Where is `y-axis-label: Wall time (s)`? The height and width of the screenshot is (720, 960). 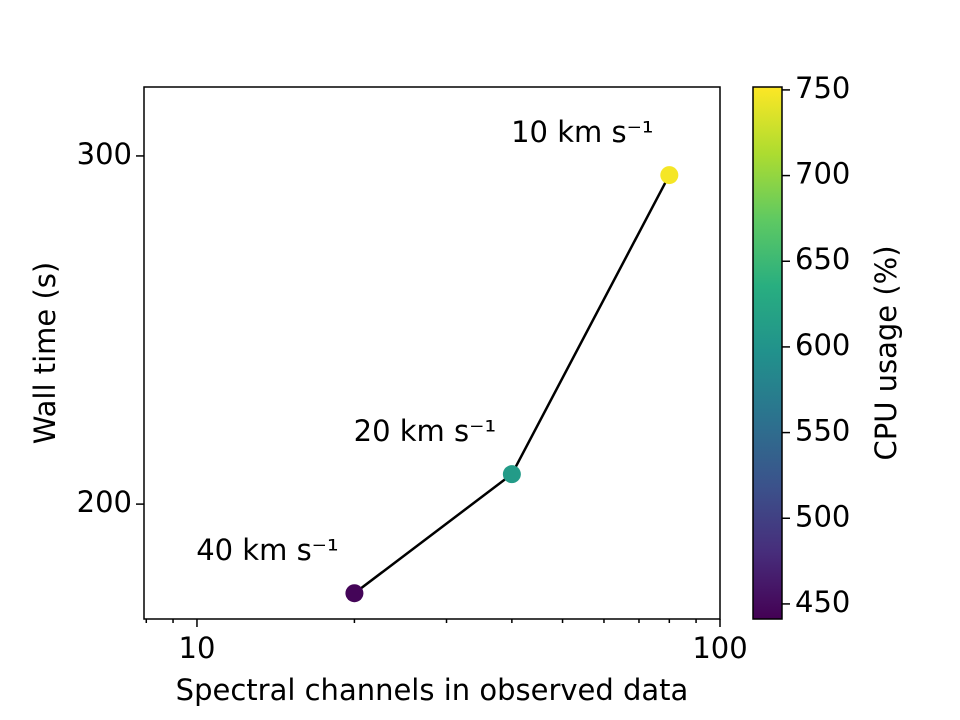 y-axis-label: Wall time (s) is located at coordinates (45, 353).